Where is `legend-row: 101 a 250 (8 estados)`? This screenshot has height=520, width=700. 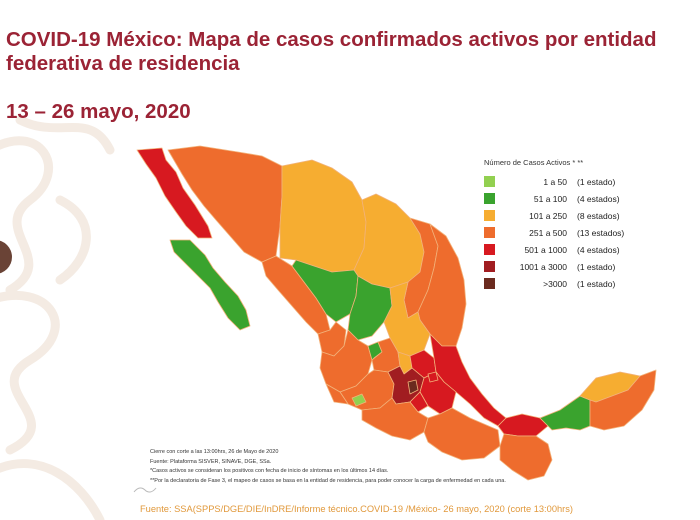
legend-row: 101 a 250 (8 estados) is located at coordinates (584, 215).